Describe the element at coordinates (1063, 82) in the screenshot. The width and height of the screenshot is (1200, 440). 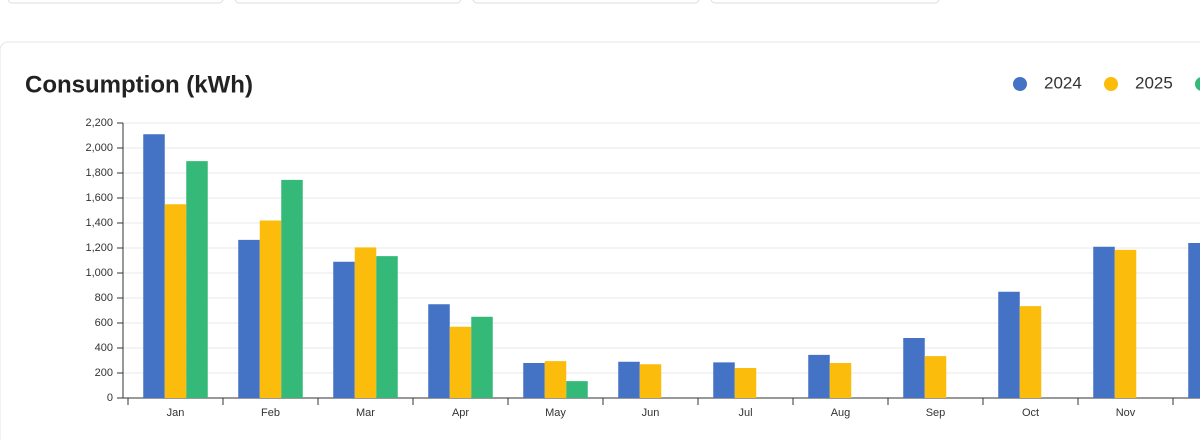
I see `legend-label: 2024` at that location.